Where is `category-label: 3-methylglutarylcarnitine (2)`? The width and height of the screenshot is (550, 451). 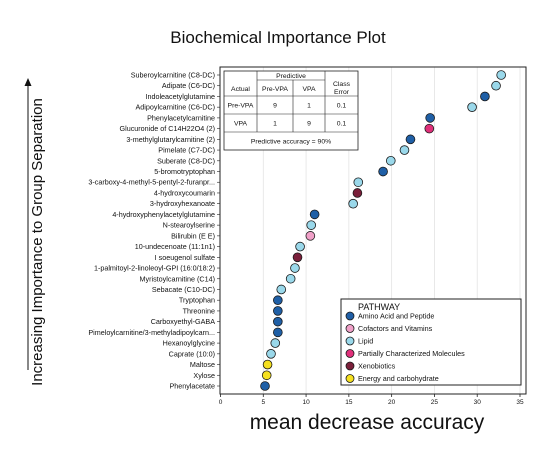
category-label: 3-methylglutarylcarnitine (2) is located at coordinates (170, 139).